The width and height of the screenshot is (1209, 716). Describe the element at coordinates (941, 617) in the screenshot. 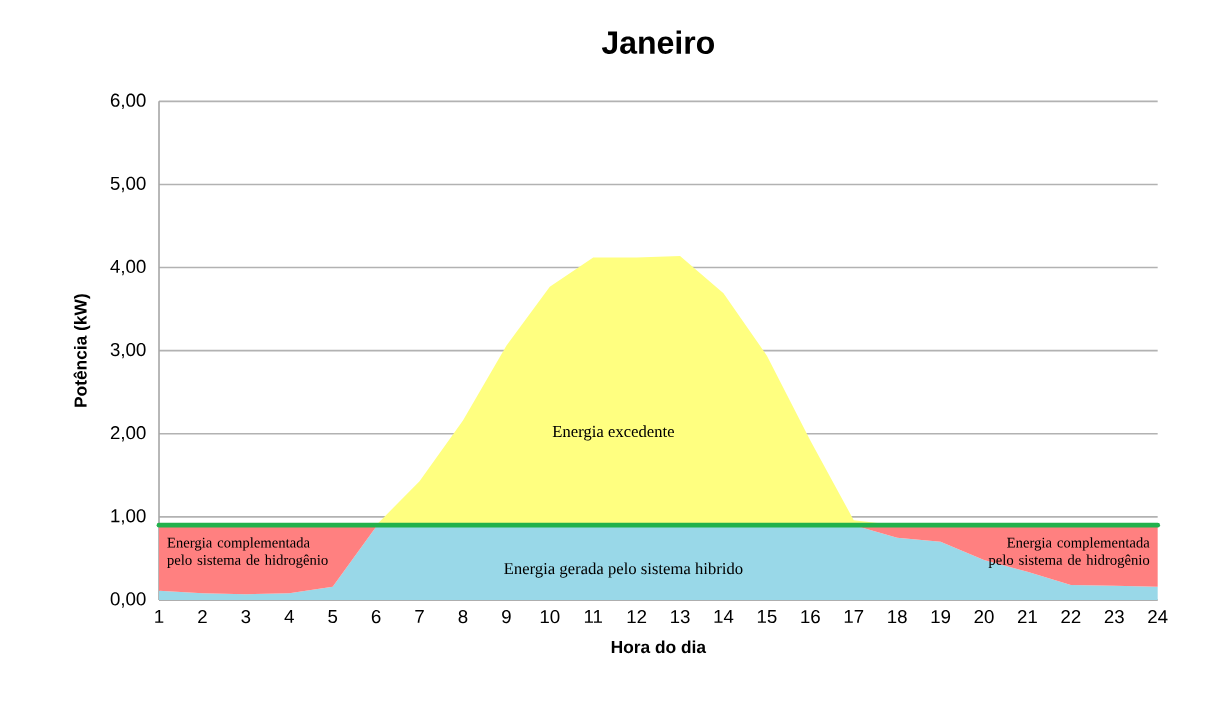

I see `x-tick-label: 19` at that location.